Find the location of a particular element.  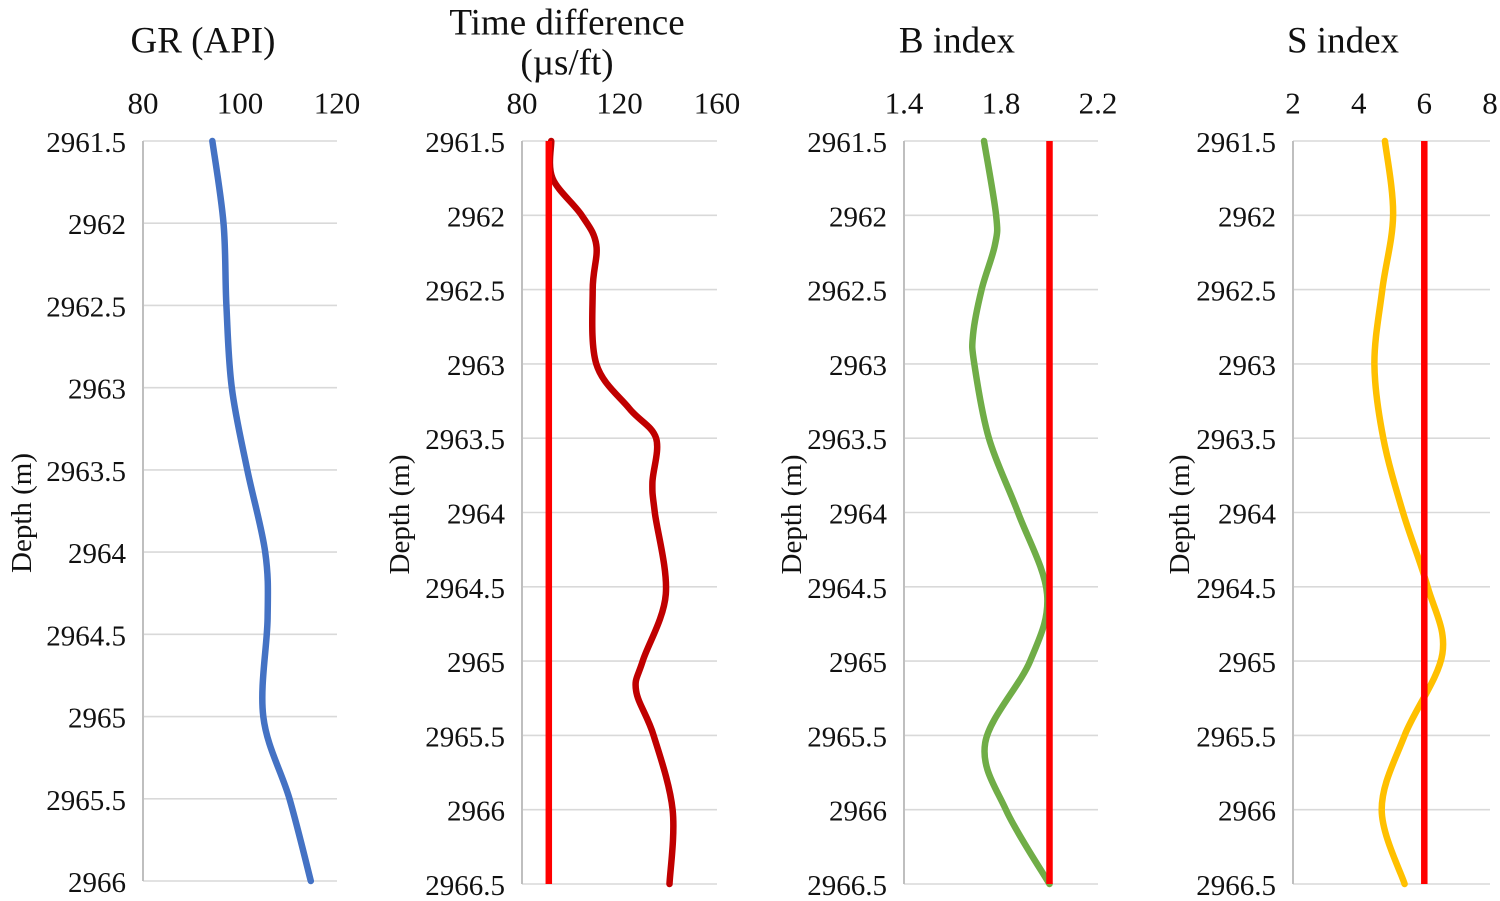

curve-time-difference is located at coordinates (611, 512).